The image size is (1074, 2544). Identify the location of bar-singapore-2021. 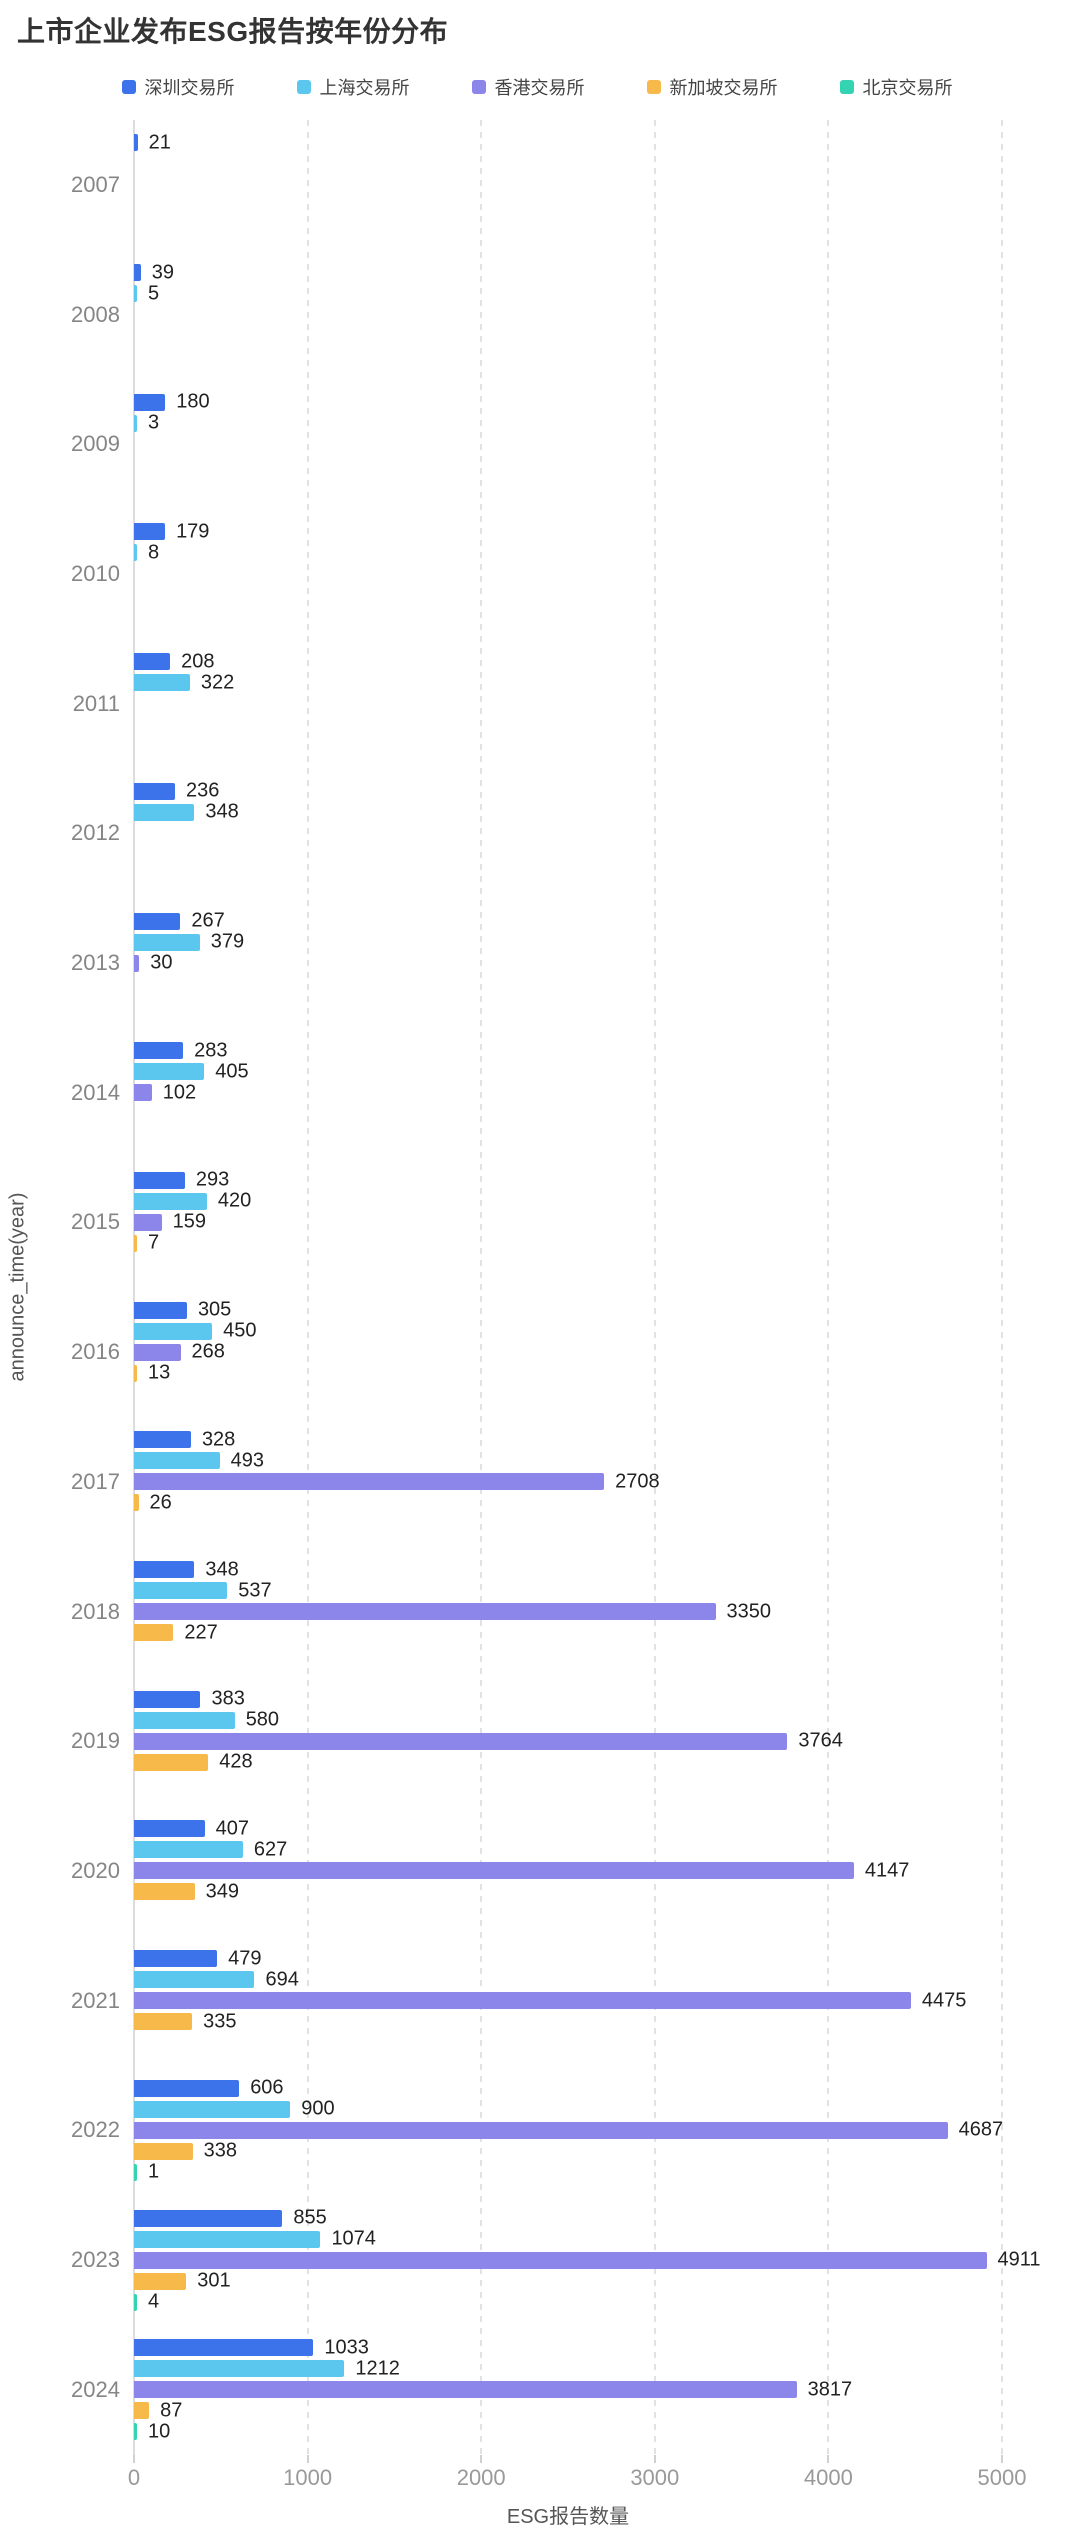
(163, 2022).